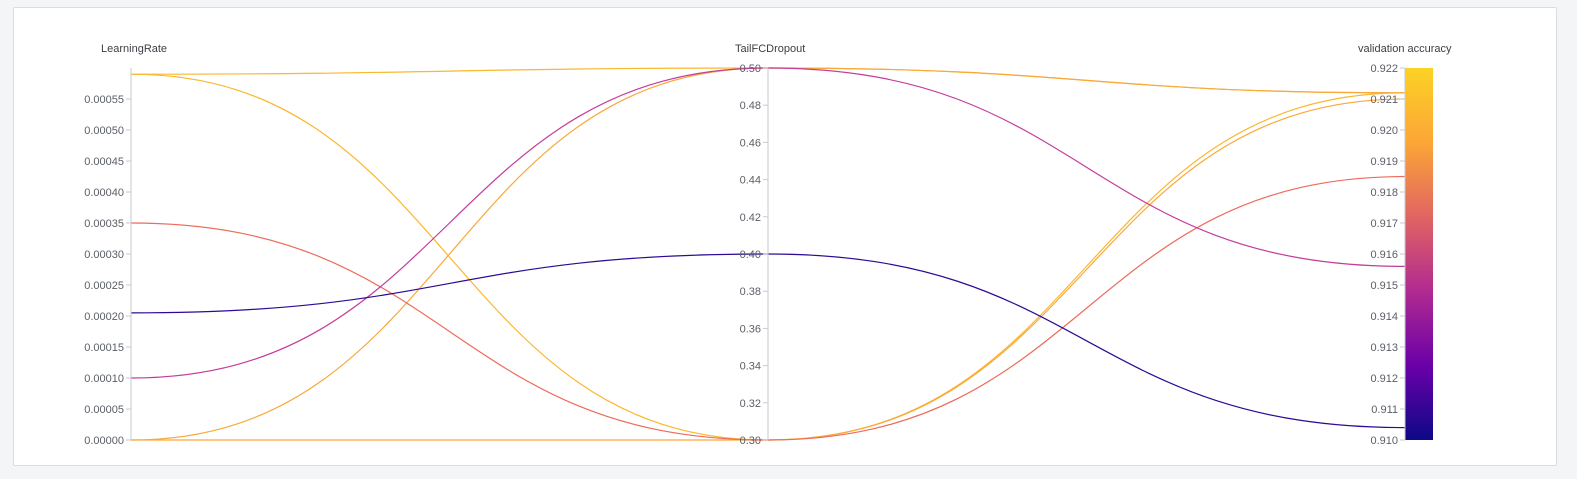 The width and height of the screenshot is (1577, 479). Describe the element at coordinates (104, 410) in the screenshot. I see `tick-label: 0.00005` at that location.